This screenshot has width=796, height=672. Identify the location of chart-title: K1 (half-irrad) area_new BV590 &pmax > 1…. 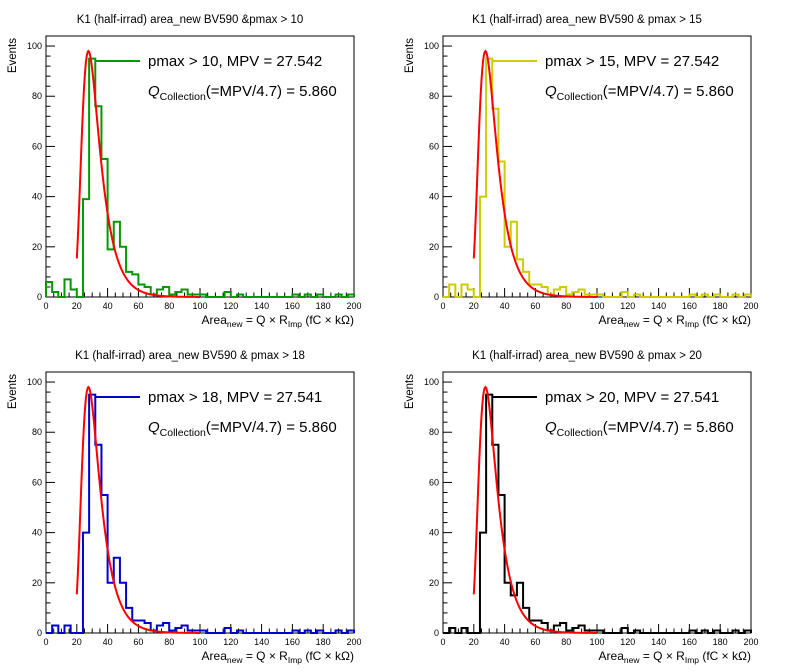
(190, 20).